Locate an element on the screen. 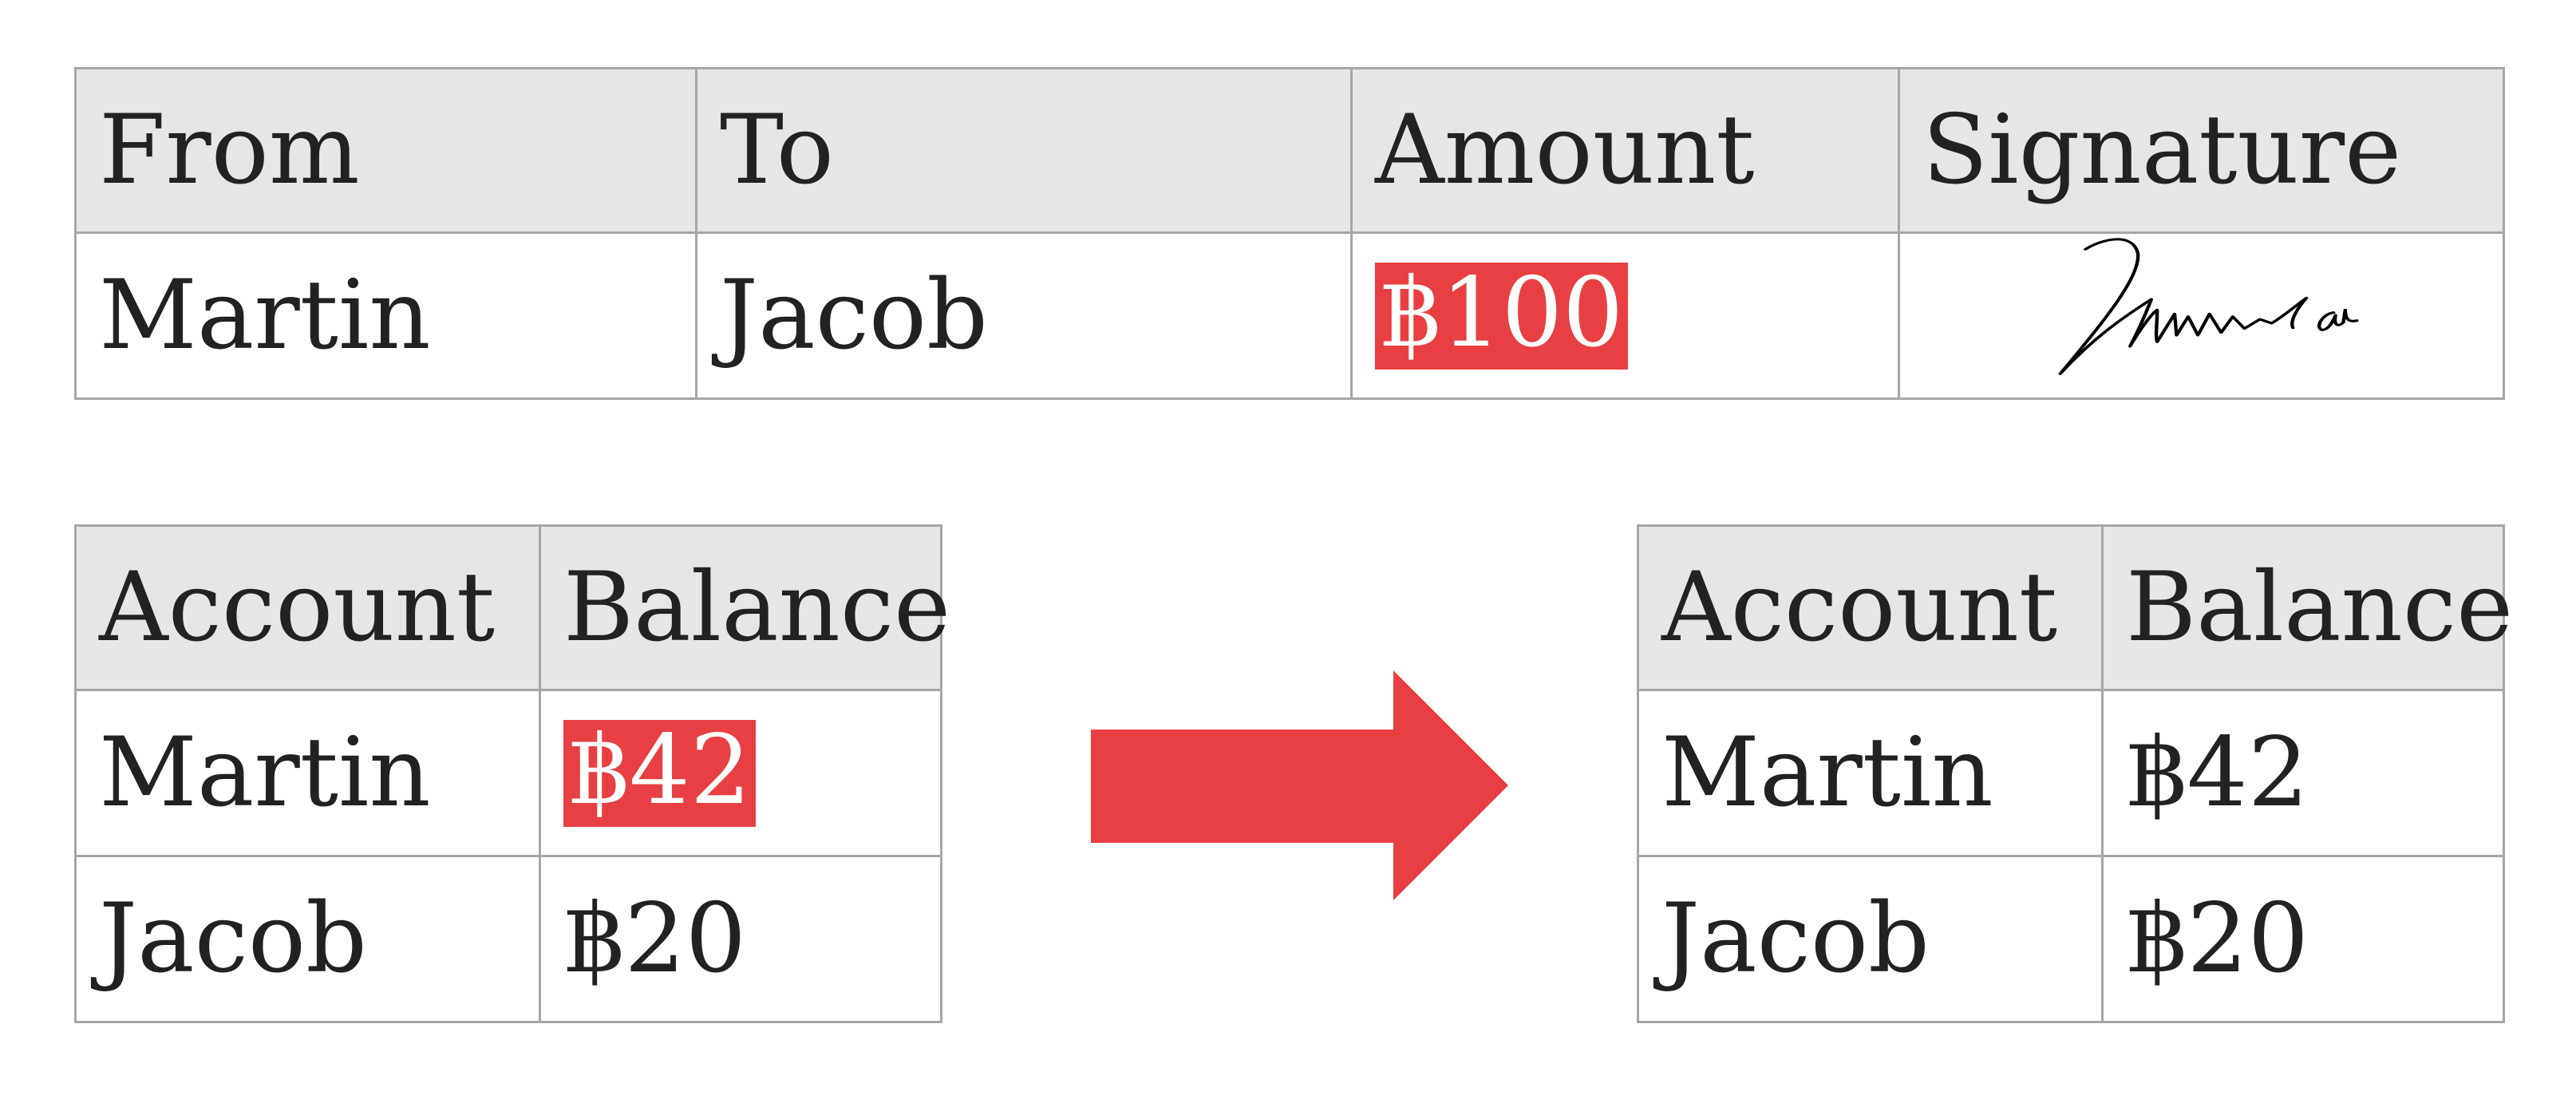 Image resolution: width=2576 pixels, height=1119 pixels. arrow-right-icon is located at coordinates (1299, 785).